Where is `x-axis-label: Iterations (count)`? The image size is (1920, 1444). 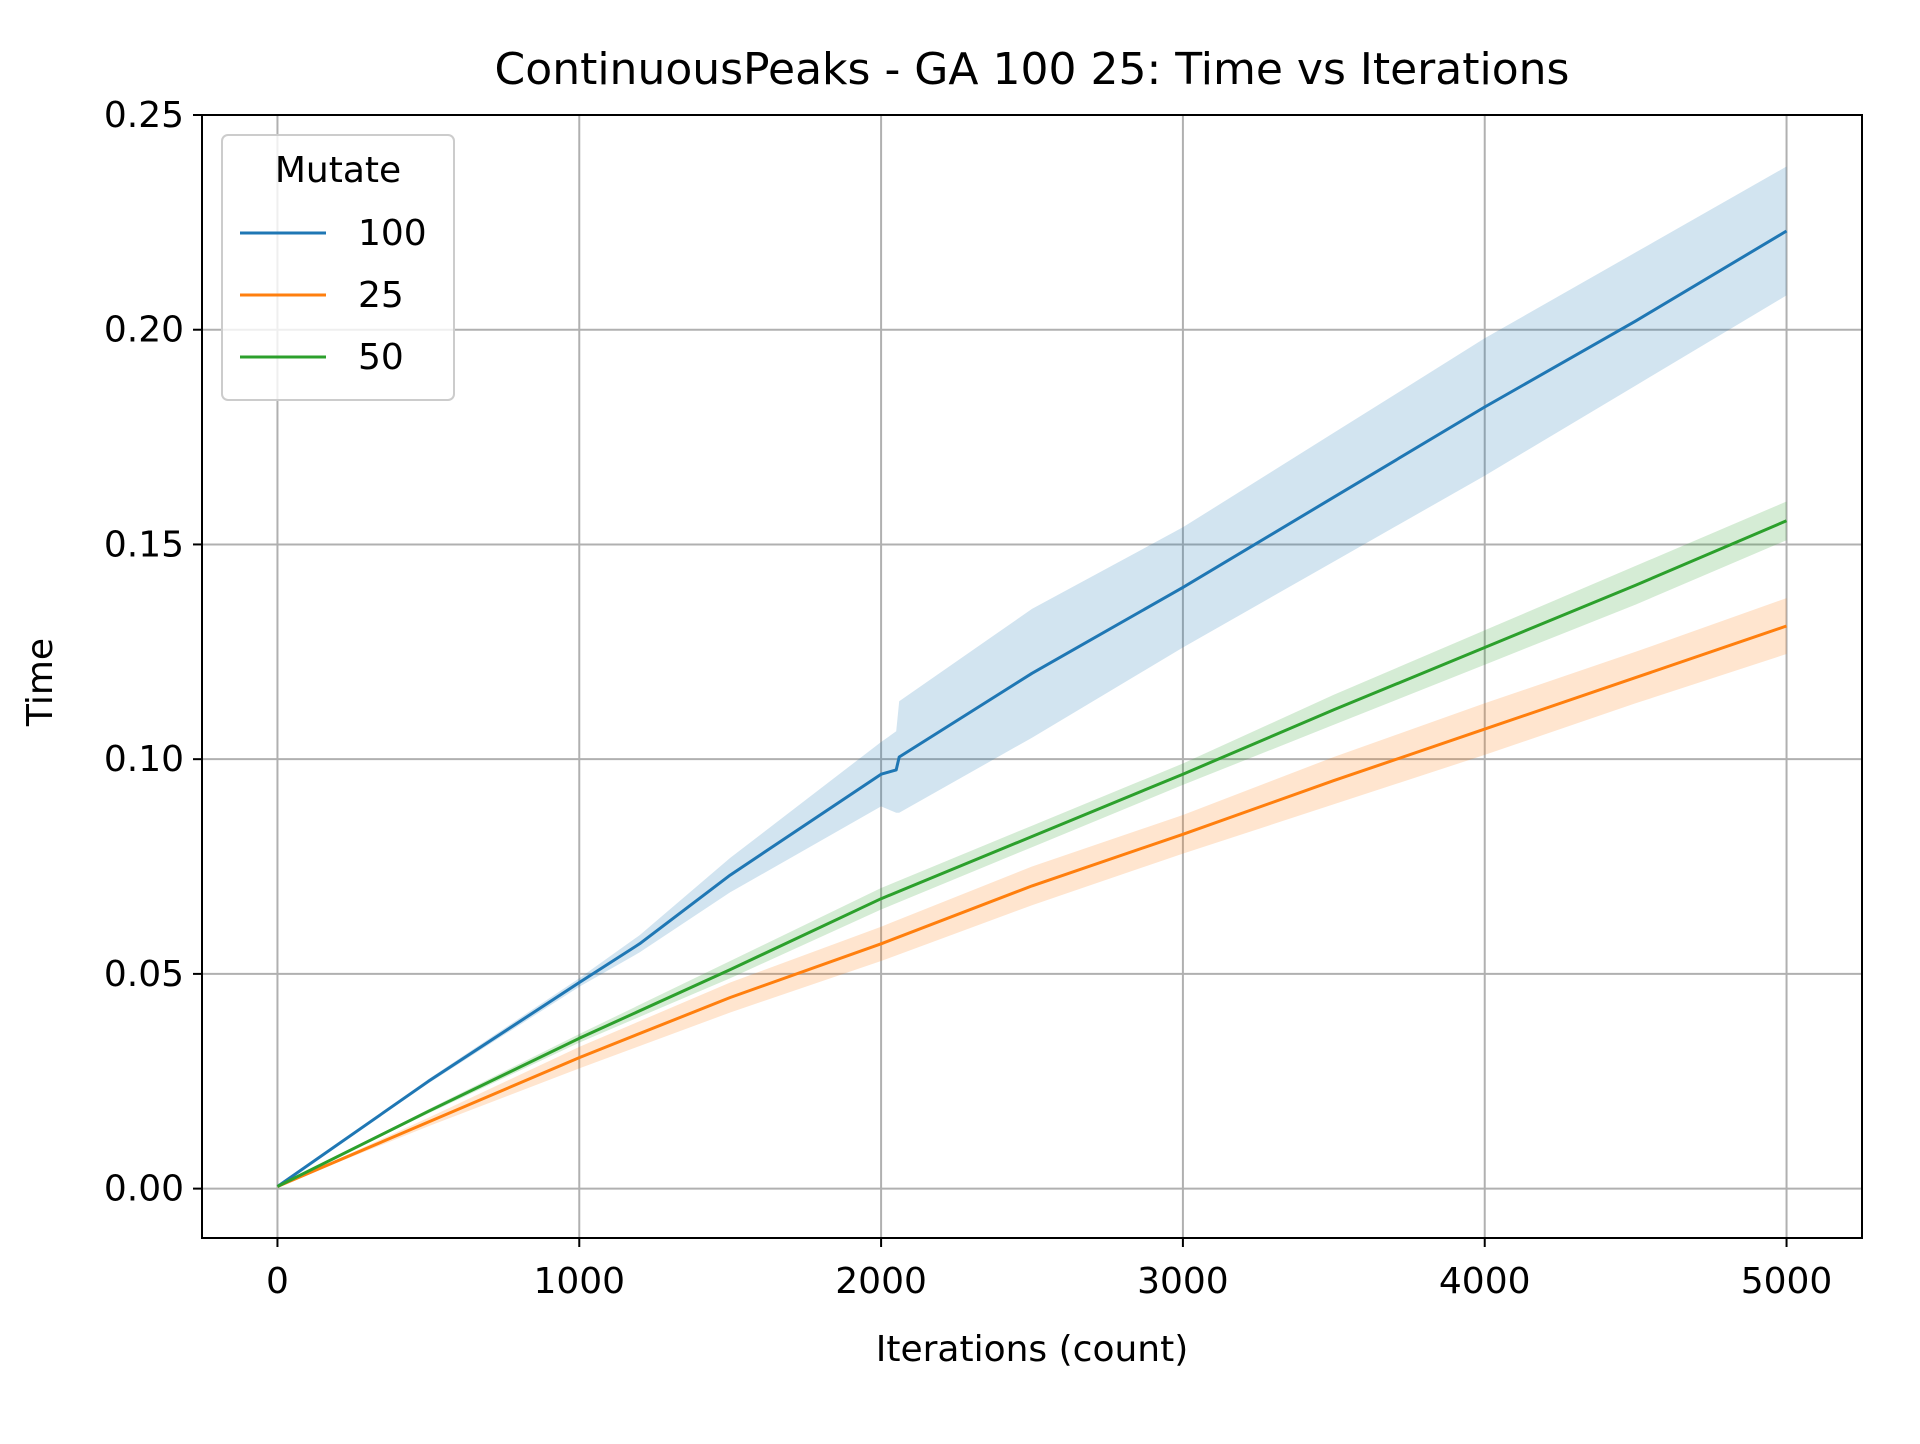
x-axis-label: Iterations (count) is located at coordinates (1032, 1349).